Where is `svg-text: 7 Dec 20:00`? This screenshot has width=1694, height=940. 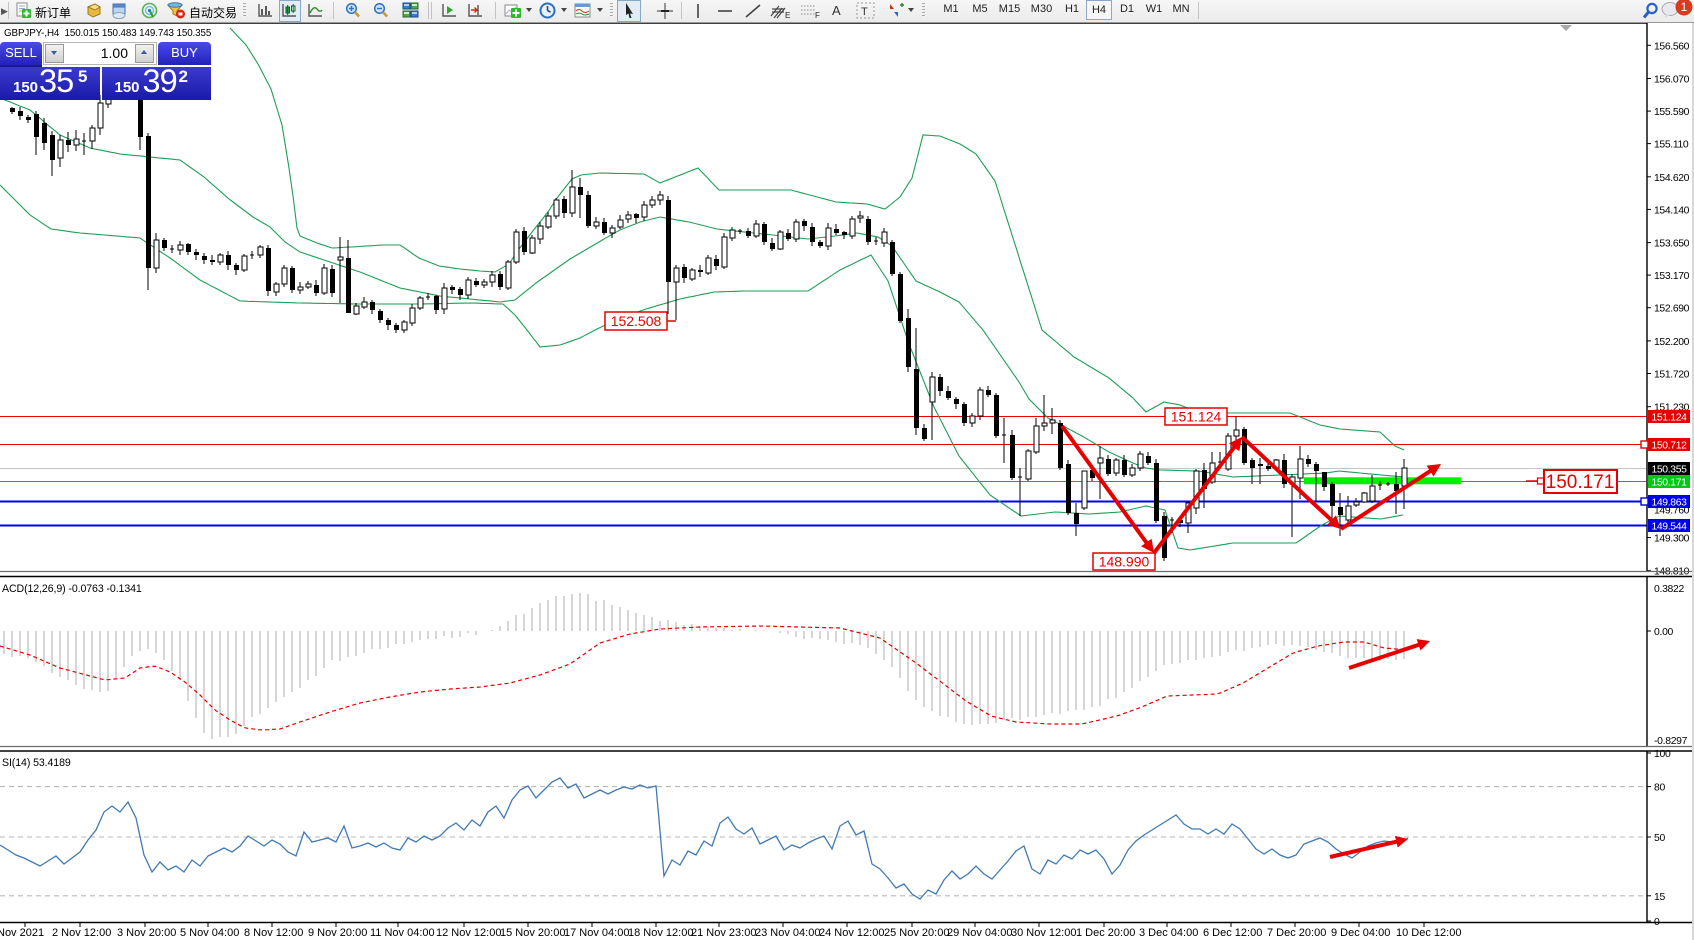
svg-text: 7 Dec 20:00 is located at coordinates (1296, 933).